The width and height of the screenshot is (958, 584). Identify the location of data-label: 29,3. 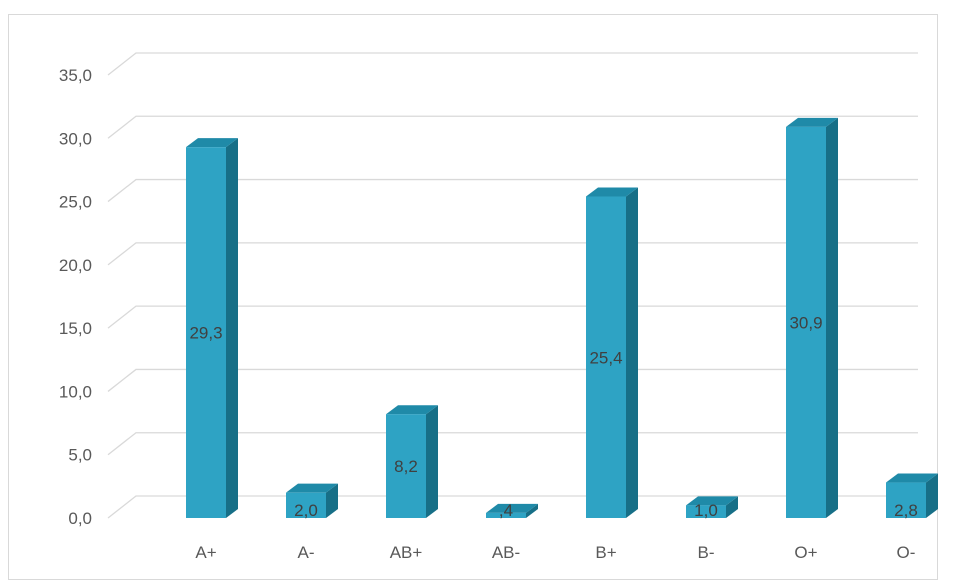
(205, 333).